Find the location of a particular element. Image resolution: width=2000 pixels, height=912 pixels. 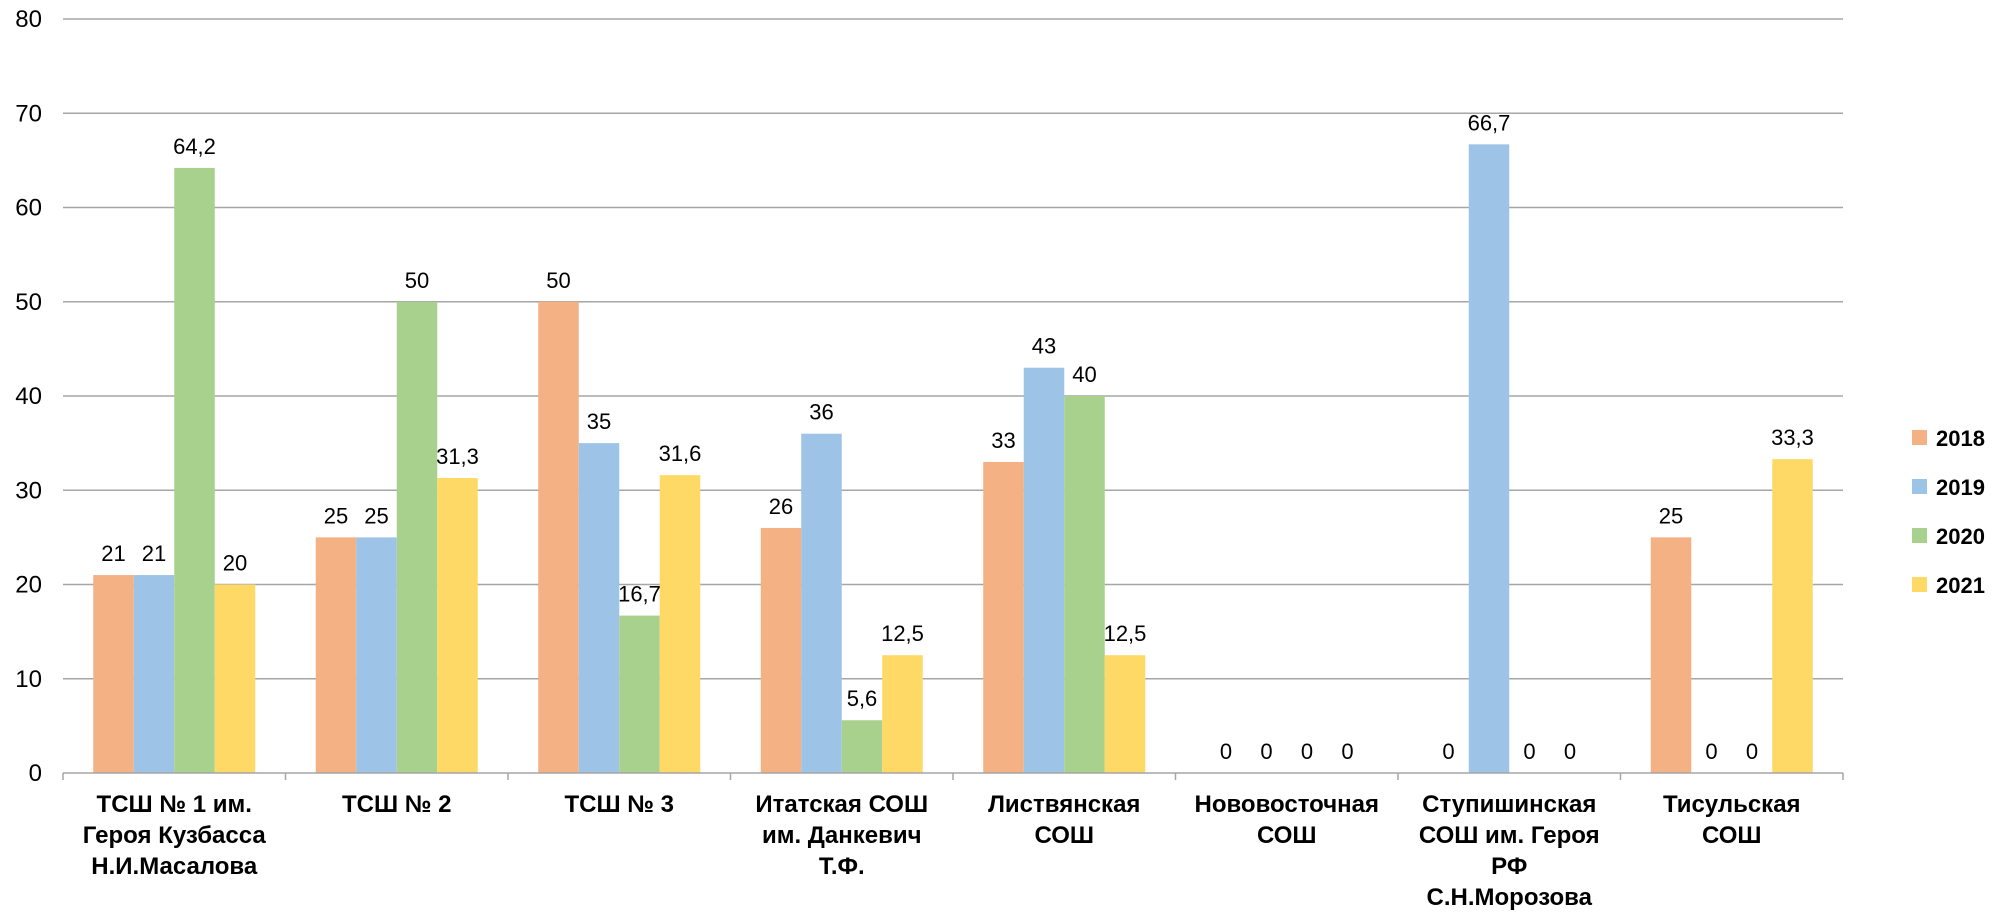

data-label: 5,6 is located at coordinates (862, 698).